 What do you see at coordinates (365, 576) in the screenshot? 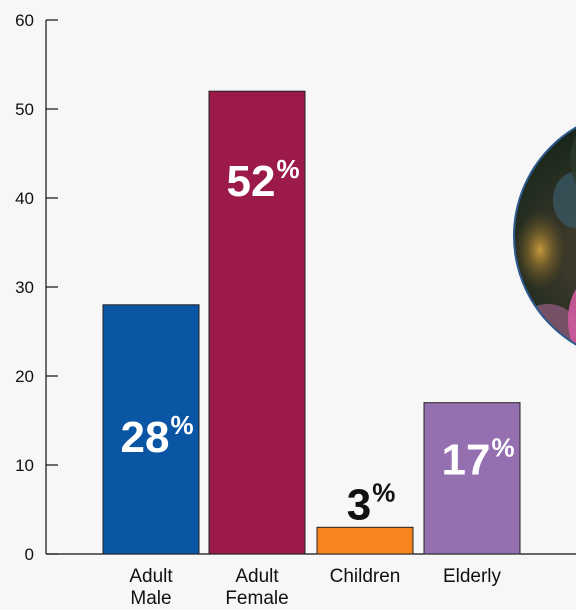
I see `category-label: Children` at bounding box center [365, 576].